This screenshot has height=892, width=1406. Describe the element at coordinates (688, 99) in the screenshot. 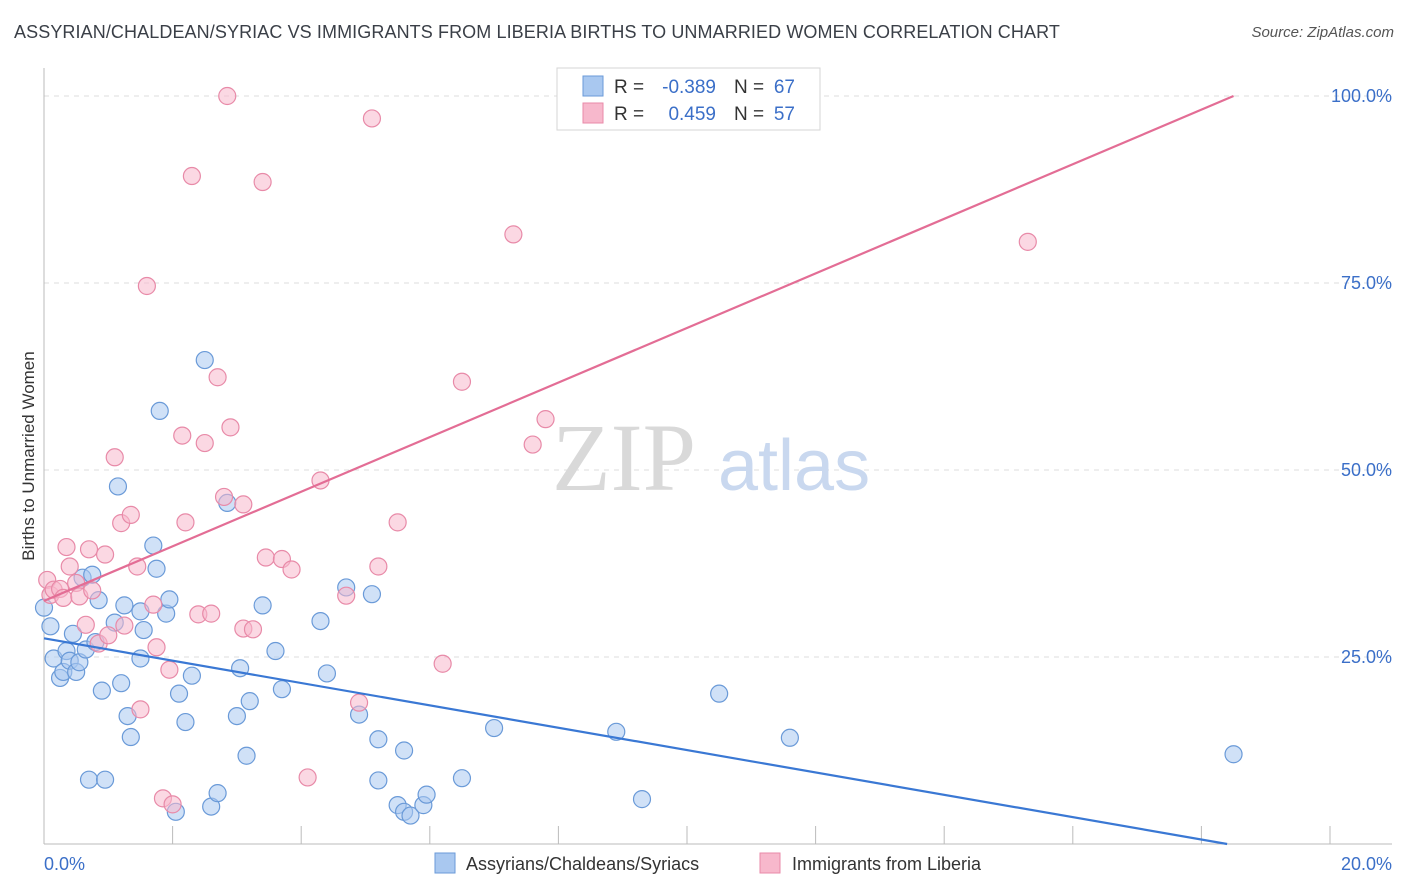

I see `legend-top: R = -0.389 N = 67 R = 0.459 N = 57` at that location.